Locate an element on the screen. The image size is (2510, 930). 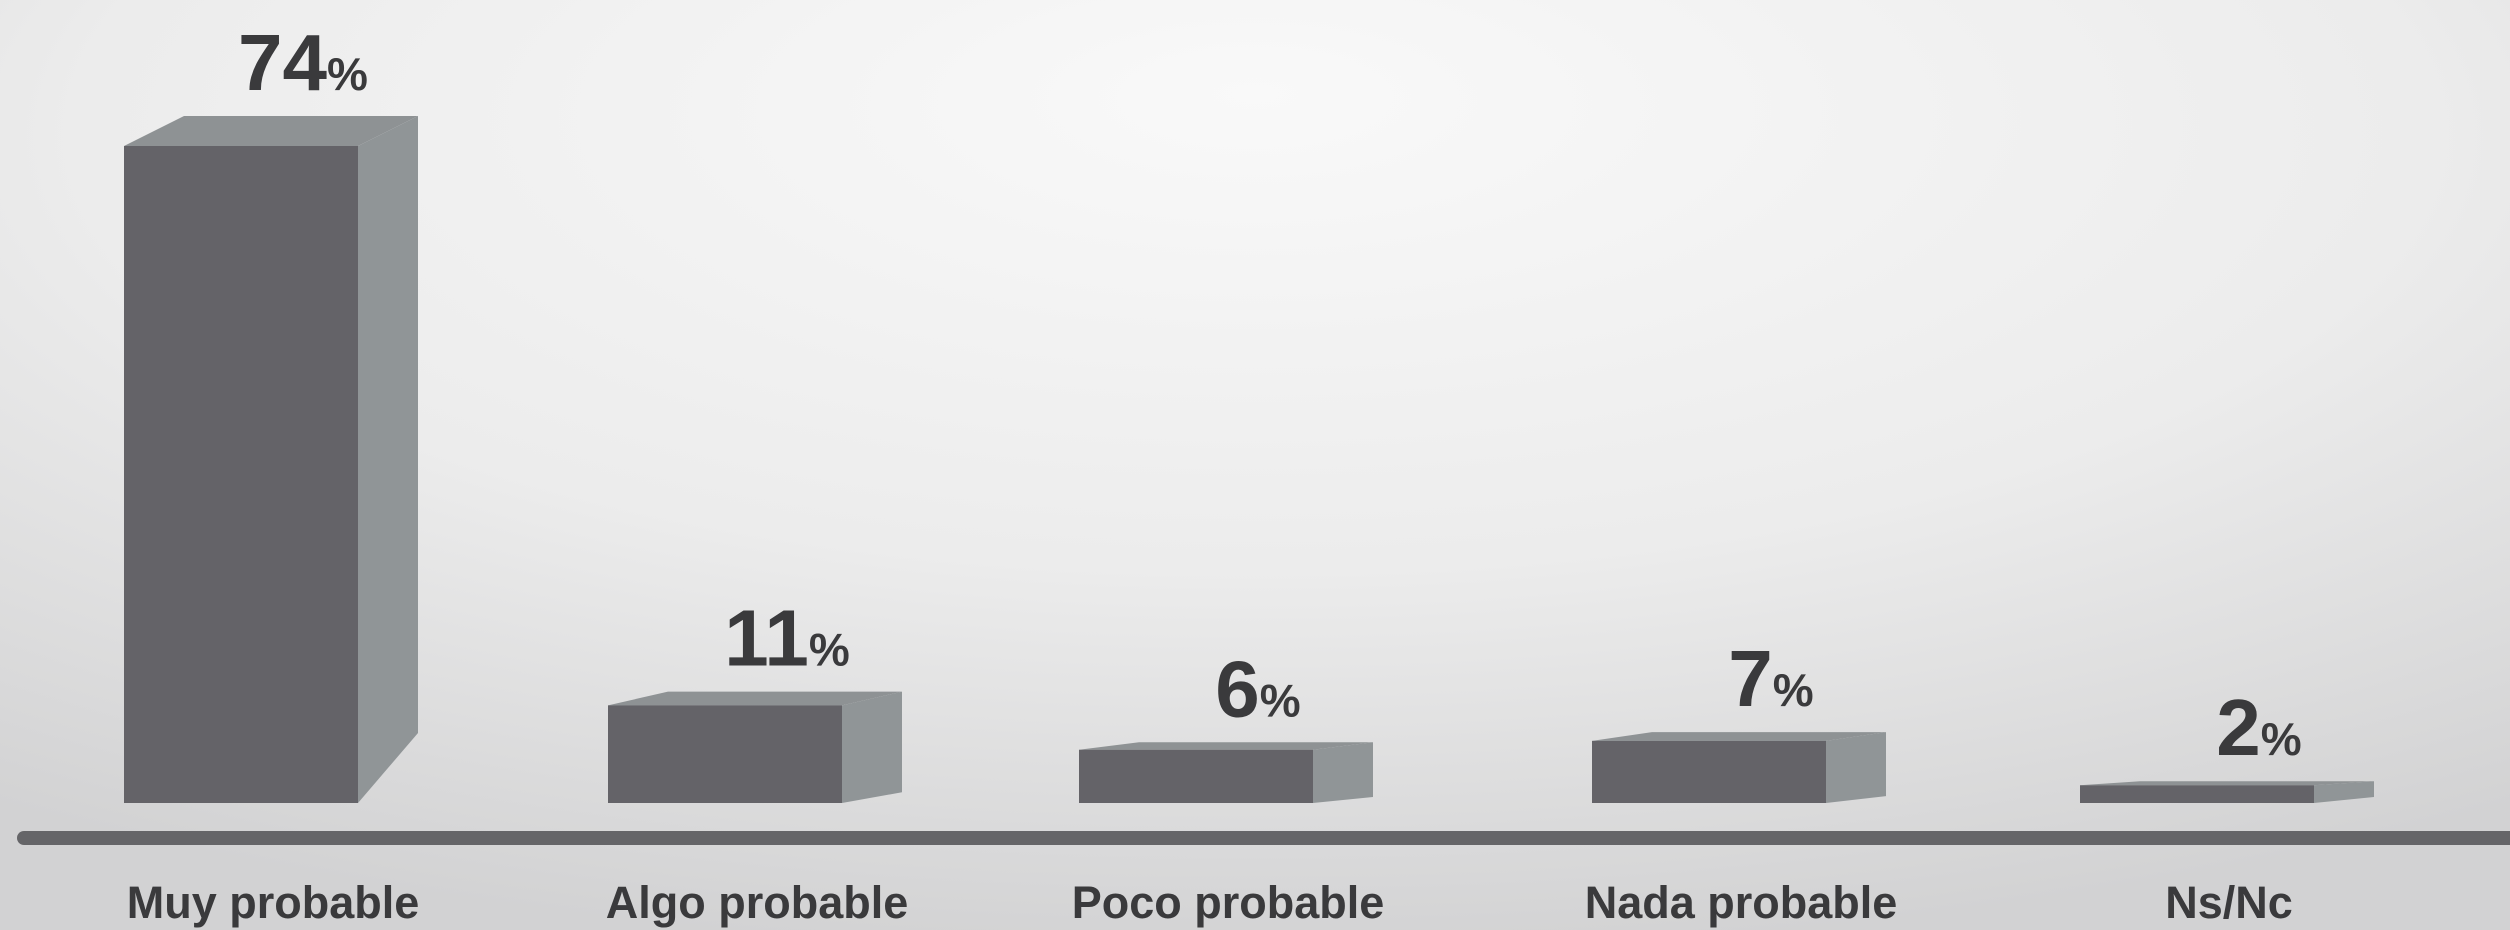
data-label: 6% is located at coordinates (1257, 688).